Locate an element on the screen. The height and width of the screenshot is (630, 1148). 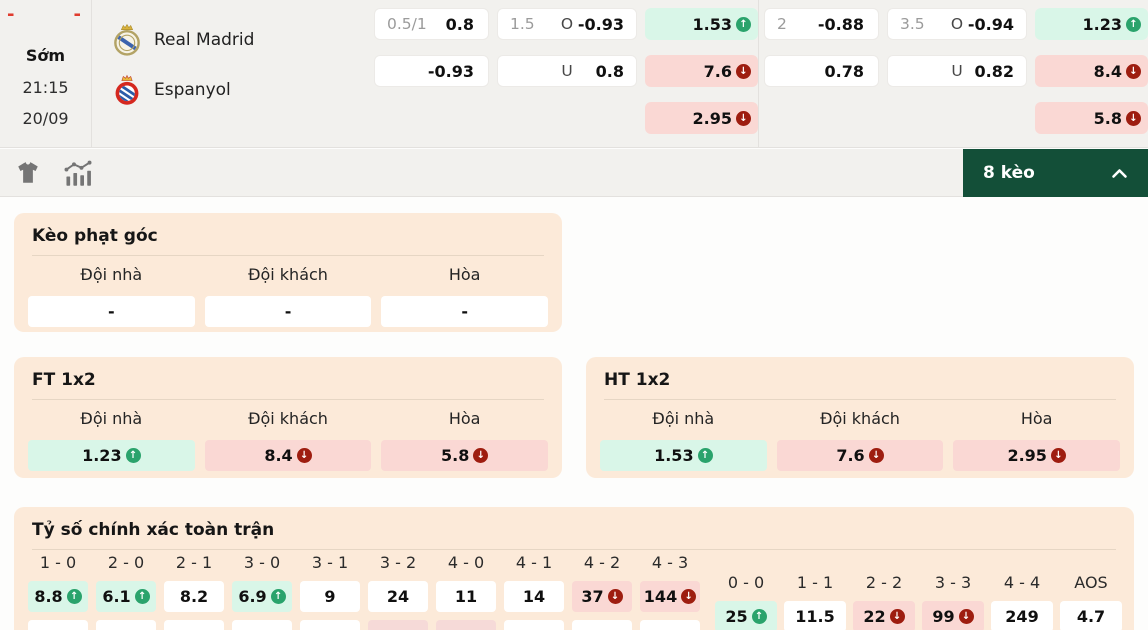
score-column: 2 - 2 22 ↓ is located at coordinates (884, 601).